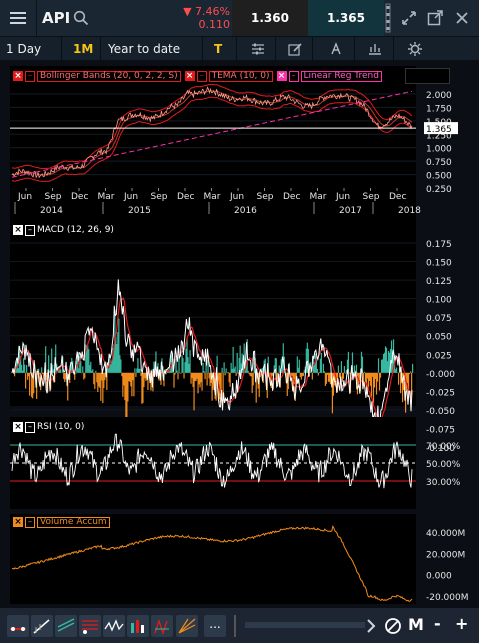  Describe the element at coordinates (336, 49) in the screenshot. I see `annotation-icon` at that location.